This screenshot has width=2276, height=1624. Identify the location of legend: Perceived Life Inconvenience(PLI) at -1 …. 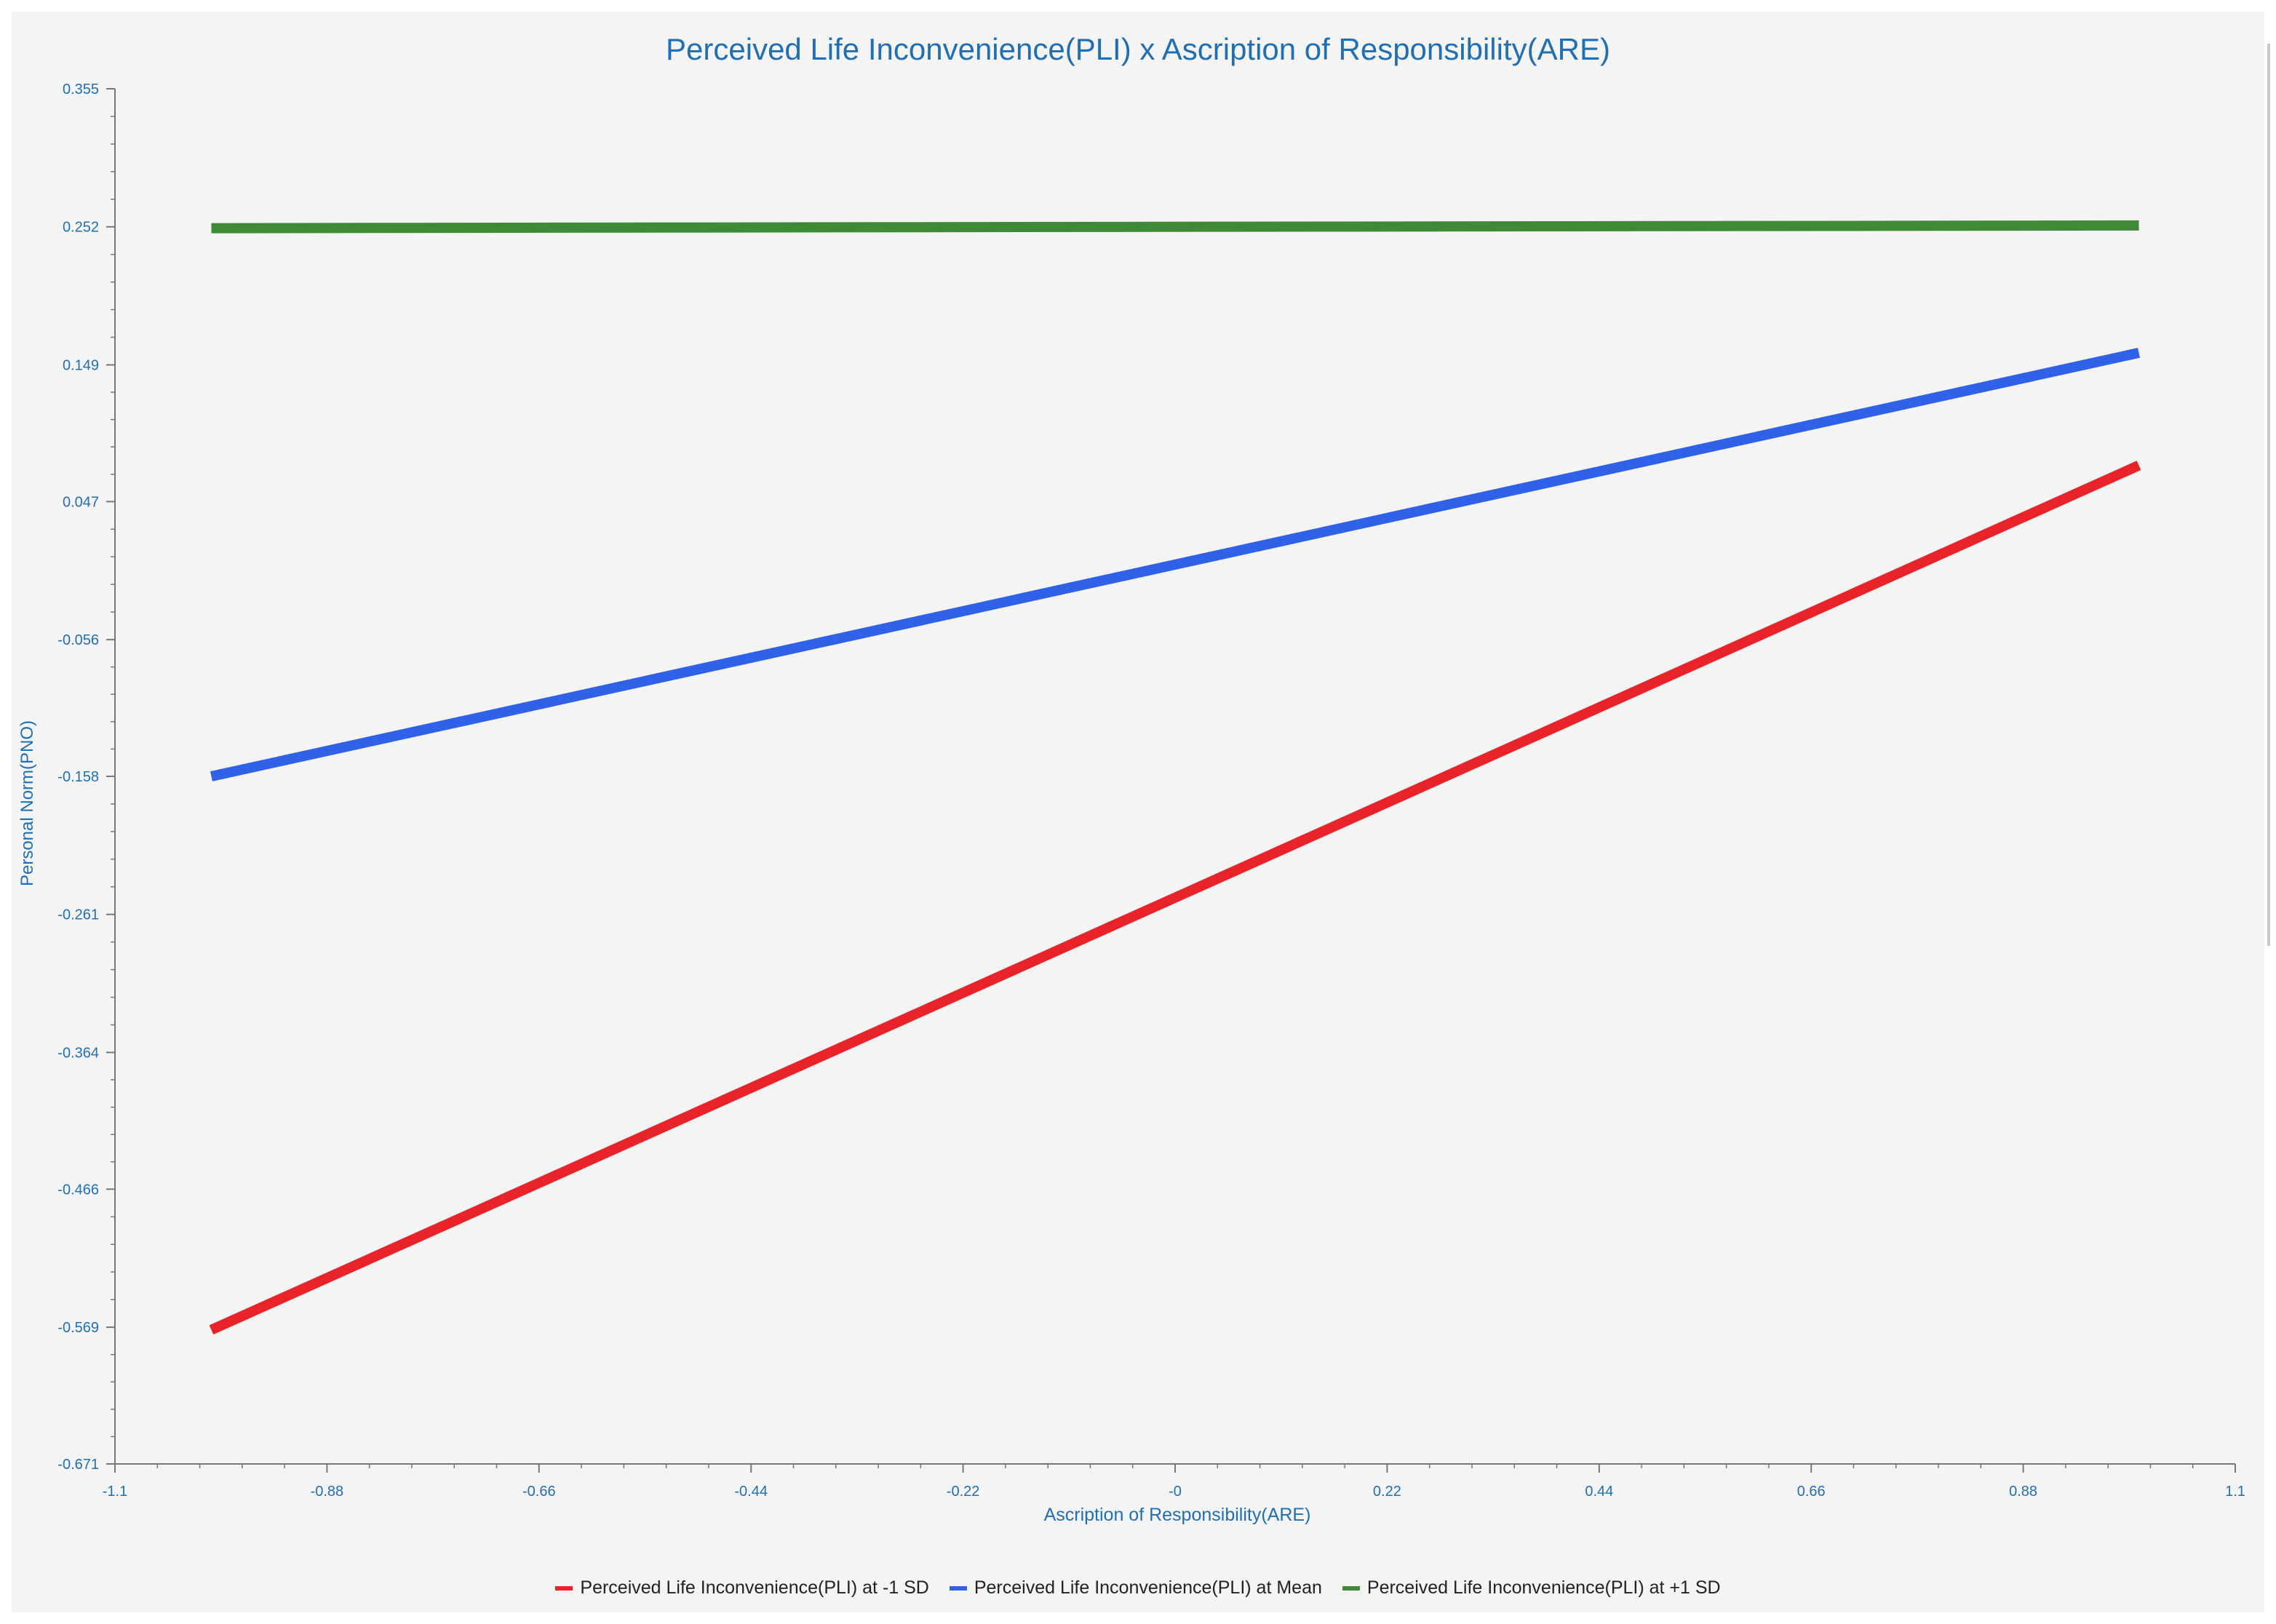
(1138, 1588).